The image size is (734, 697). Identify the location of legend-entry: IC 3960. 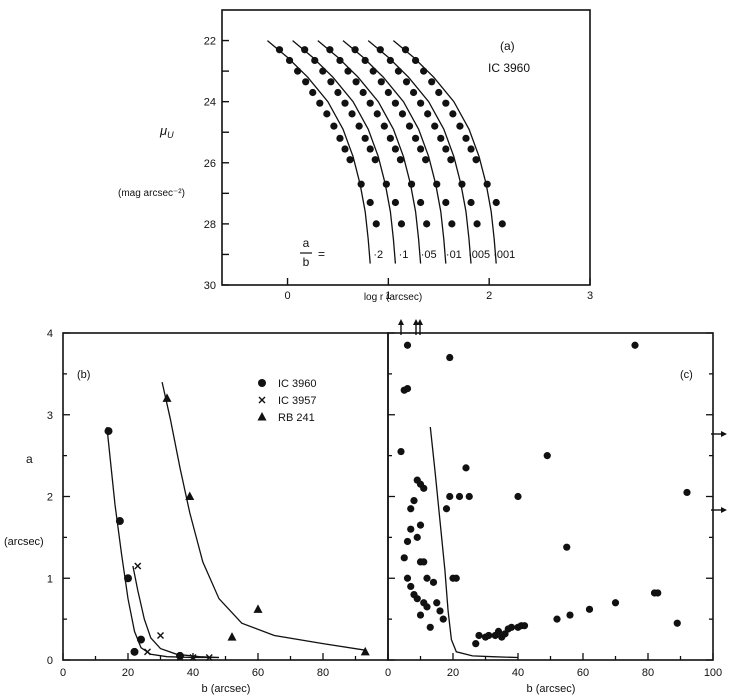
(297, 384).